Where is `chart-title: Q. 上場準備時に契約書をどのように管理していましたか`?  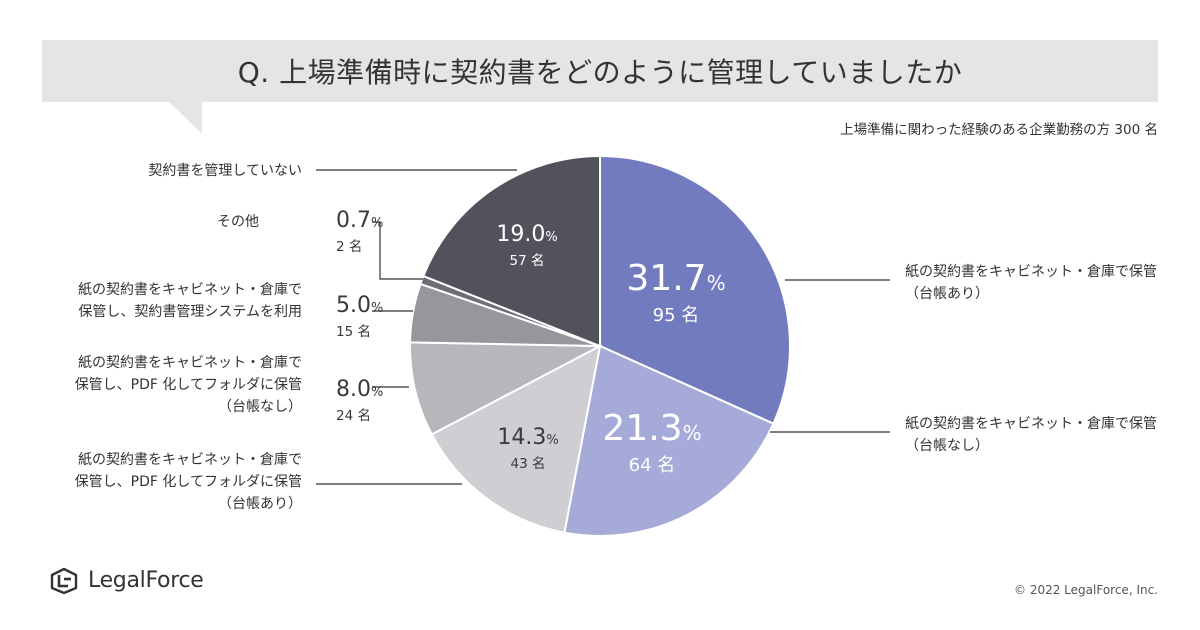
chart-title: Q. 上場準備時に契約書をどのように管理していましたか is located at coordinates (600, 72).